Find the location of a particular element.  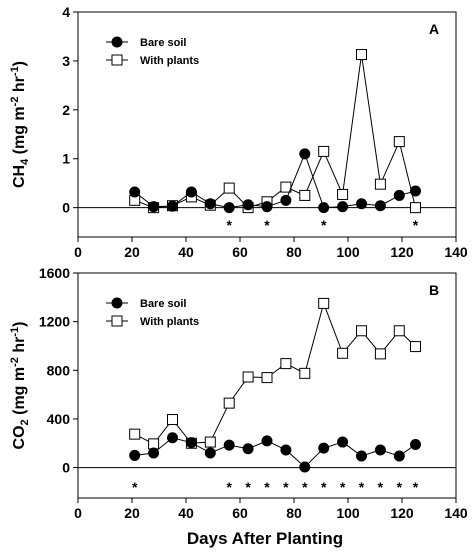

significance-marks-a: * * * * is located at coordinates (322, 225).